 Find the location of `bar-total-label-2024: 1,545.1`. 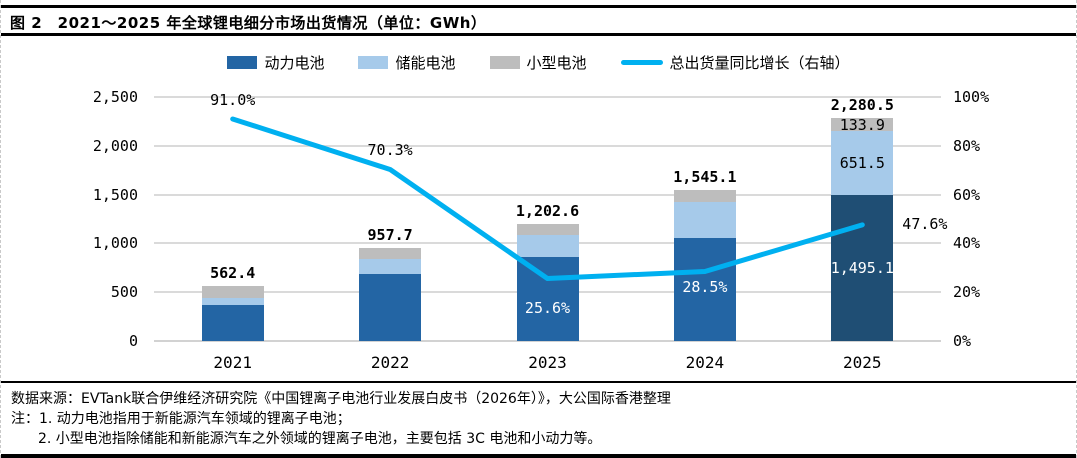

bar-total-label-2024: 1,545.1 is located at coordinates (705, 177).